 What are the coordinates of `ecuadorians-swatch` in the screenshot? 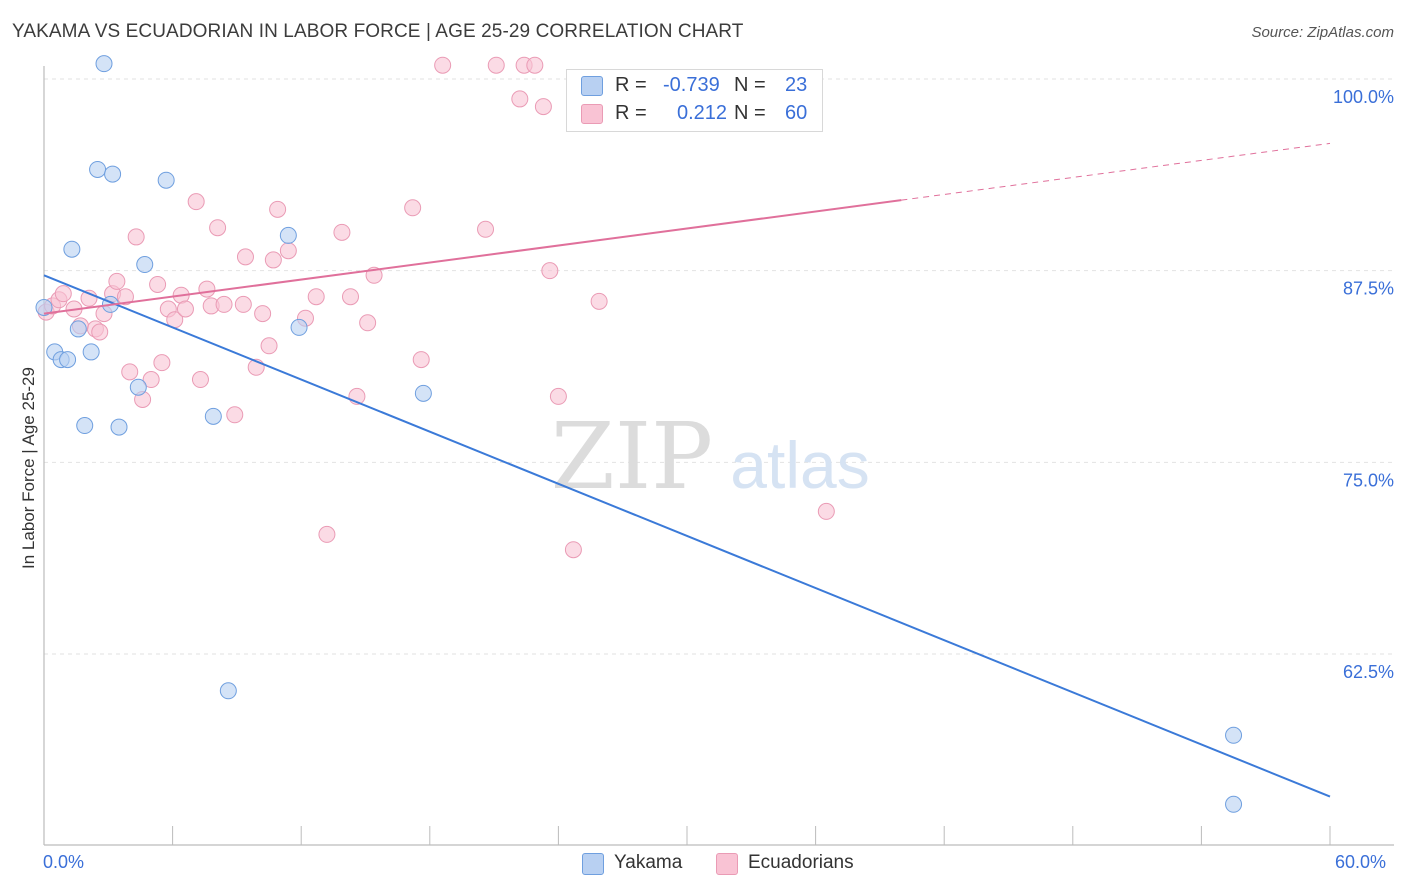 It's located at (592, 114).